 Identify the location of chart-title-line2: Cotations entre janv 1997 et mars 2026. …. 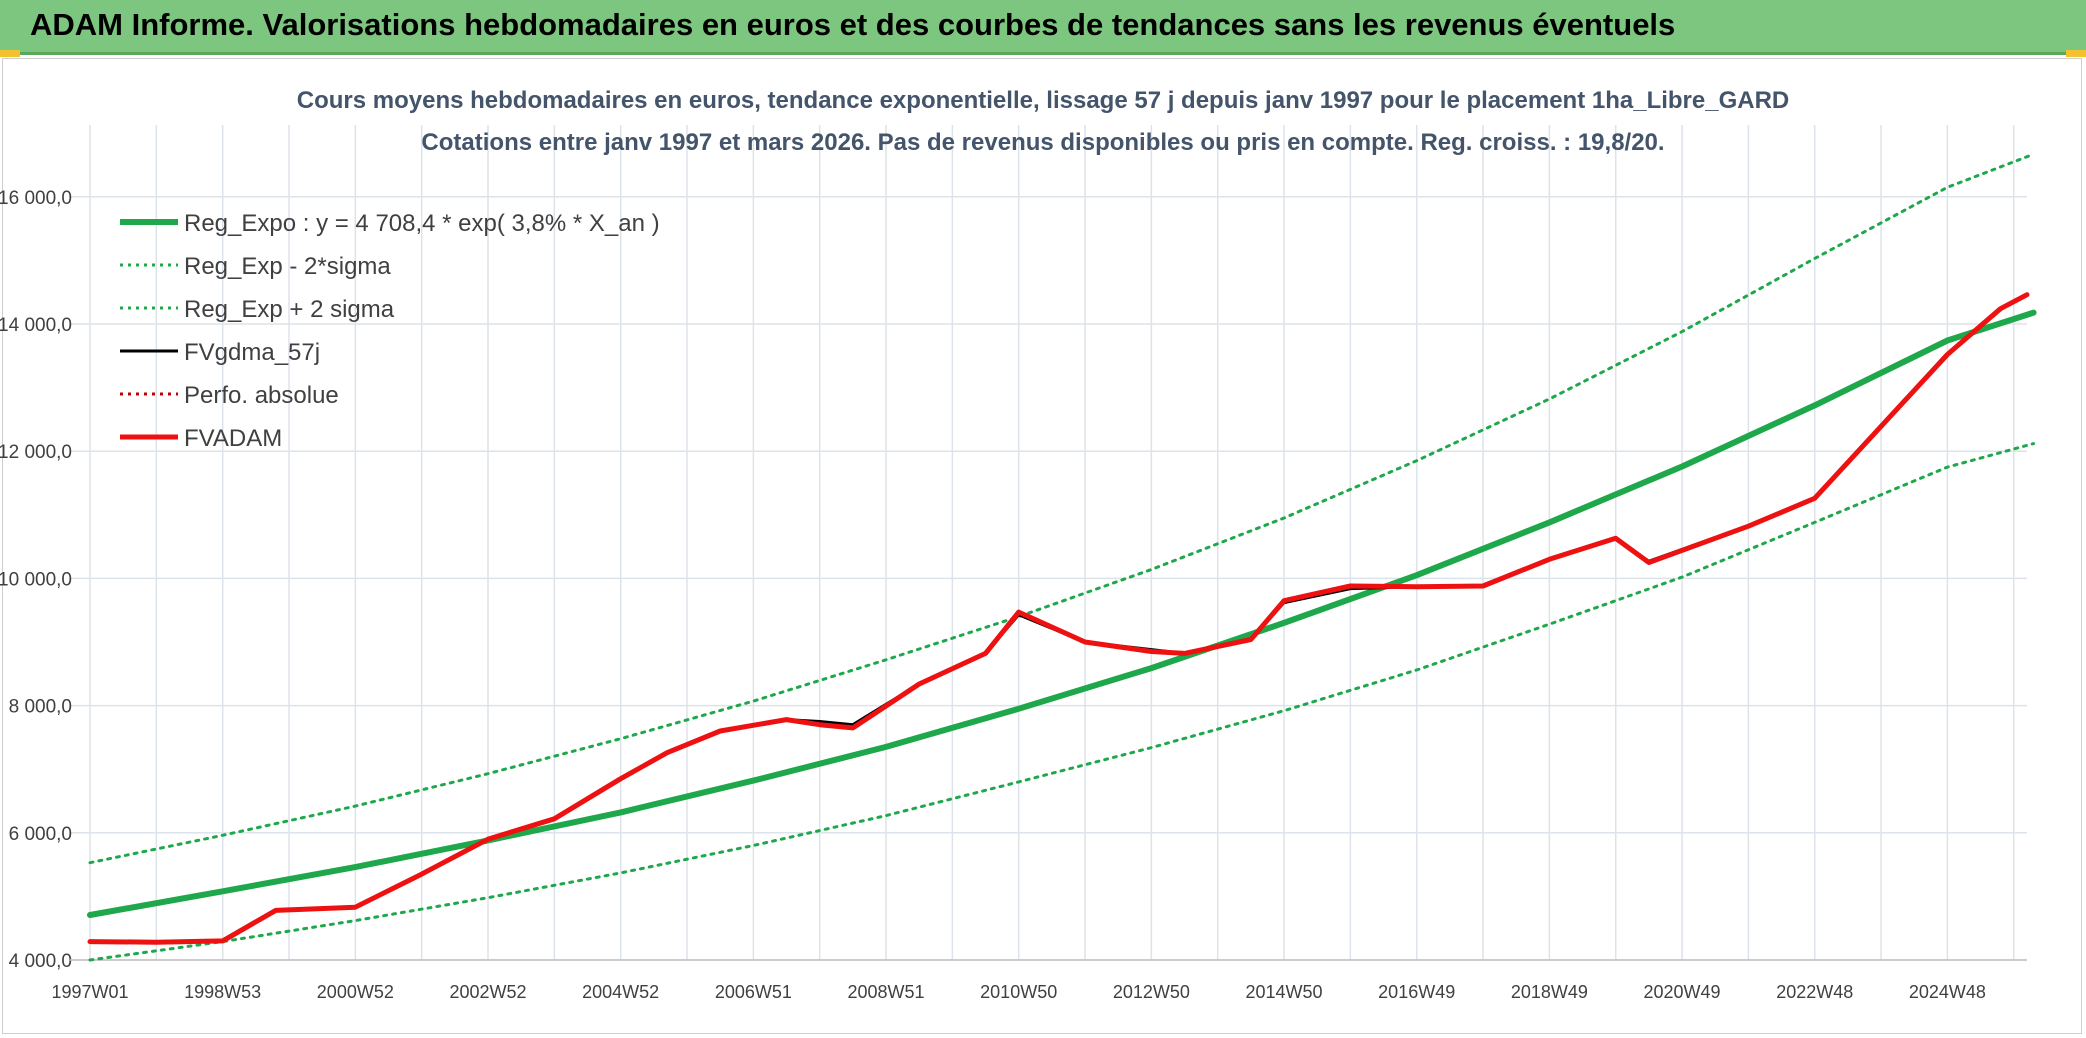
(1042, 142).